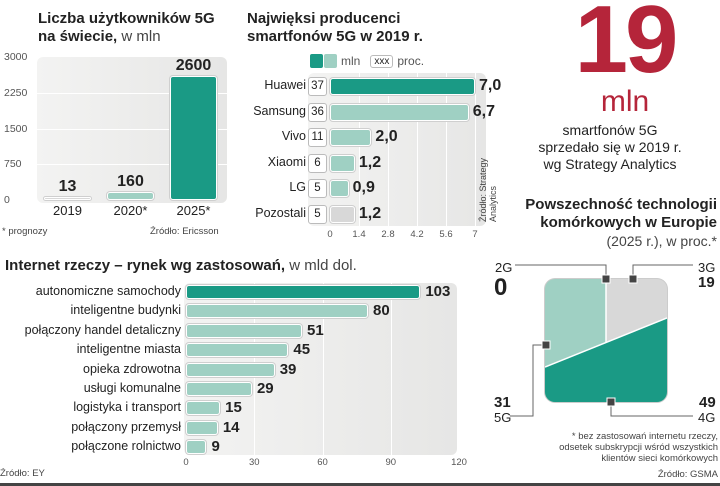  Describe the element at coordinates (528, 380) in the screenshot. I see `leader-5g` at that location.